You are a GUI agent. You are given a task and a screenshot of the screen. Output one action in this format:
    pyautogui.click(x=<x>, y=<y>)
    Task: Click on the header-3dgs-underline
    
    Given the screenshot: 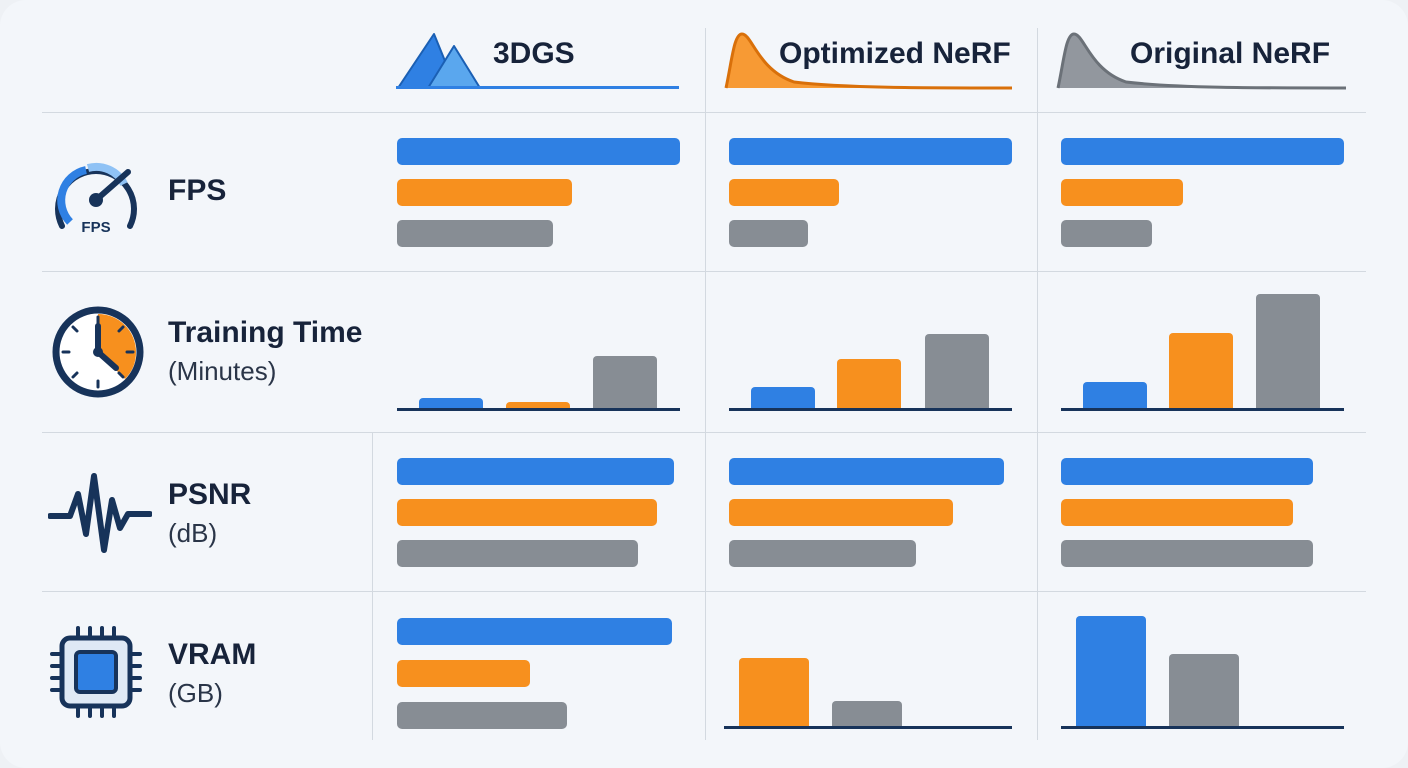 What is the action you would take?
    pyautogui.click(x=537, y=87)
    